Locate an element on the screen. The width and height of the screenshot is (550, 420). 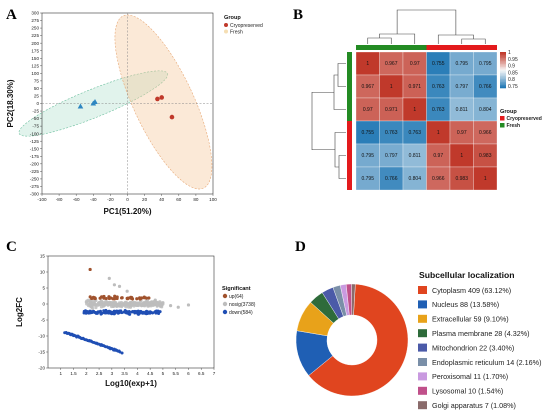
y-tick-label: 0 is located at coordinates (43, 304).